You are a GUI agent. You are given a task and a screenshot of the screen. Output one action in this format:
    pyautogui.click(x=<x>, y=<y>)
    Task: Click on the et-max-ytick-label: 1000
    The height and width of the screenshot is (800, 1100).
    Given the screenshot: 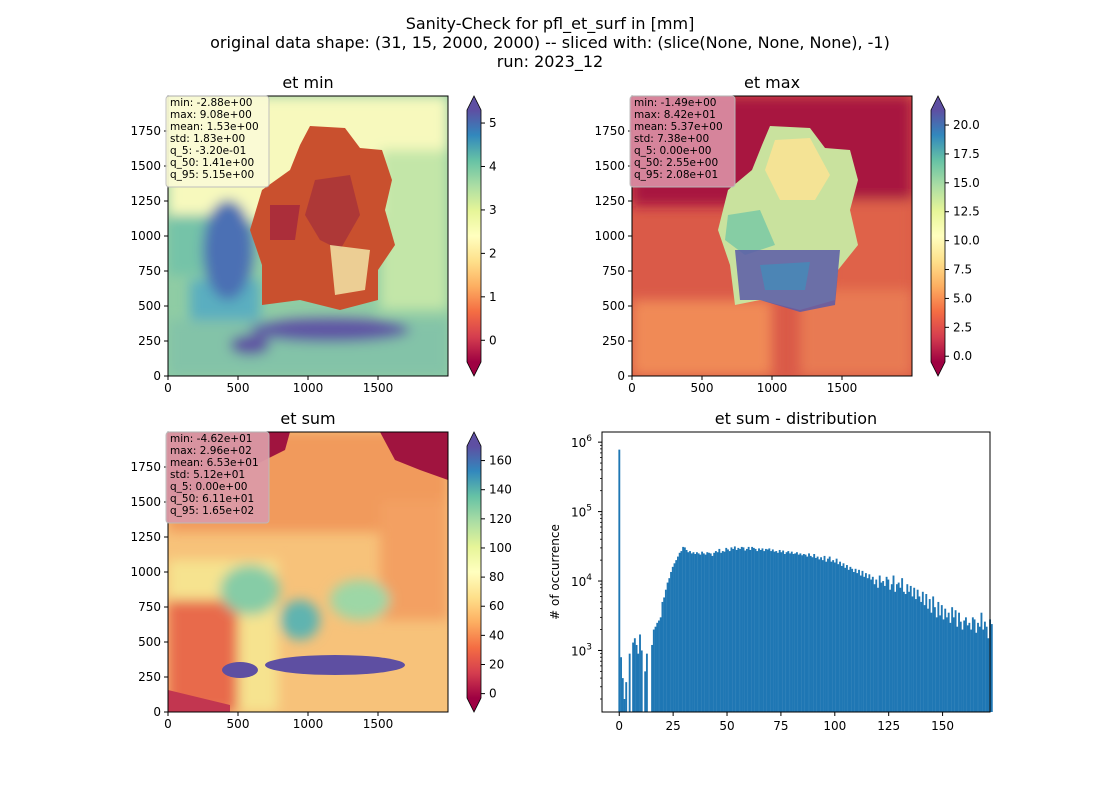 What is the action you would take?
    pyautogui.click(x=609, y=236)
    